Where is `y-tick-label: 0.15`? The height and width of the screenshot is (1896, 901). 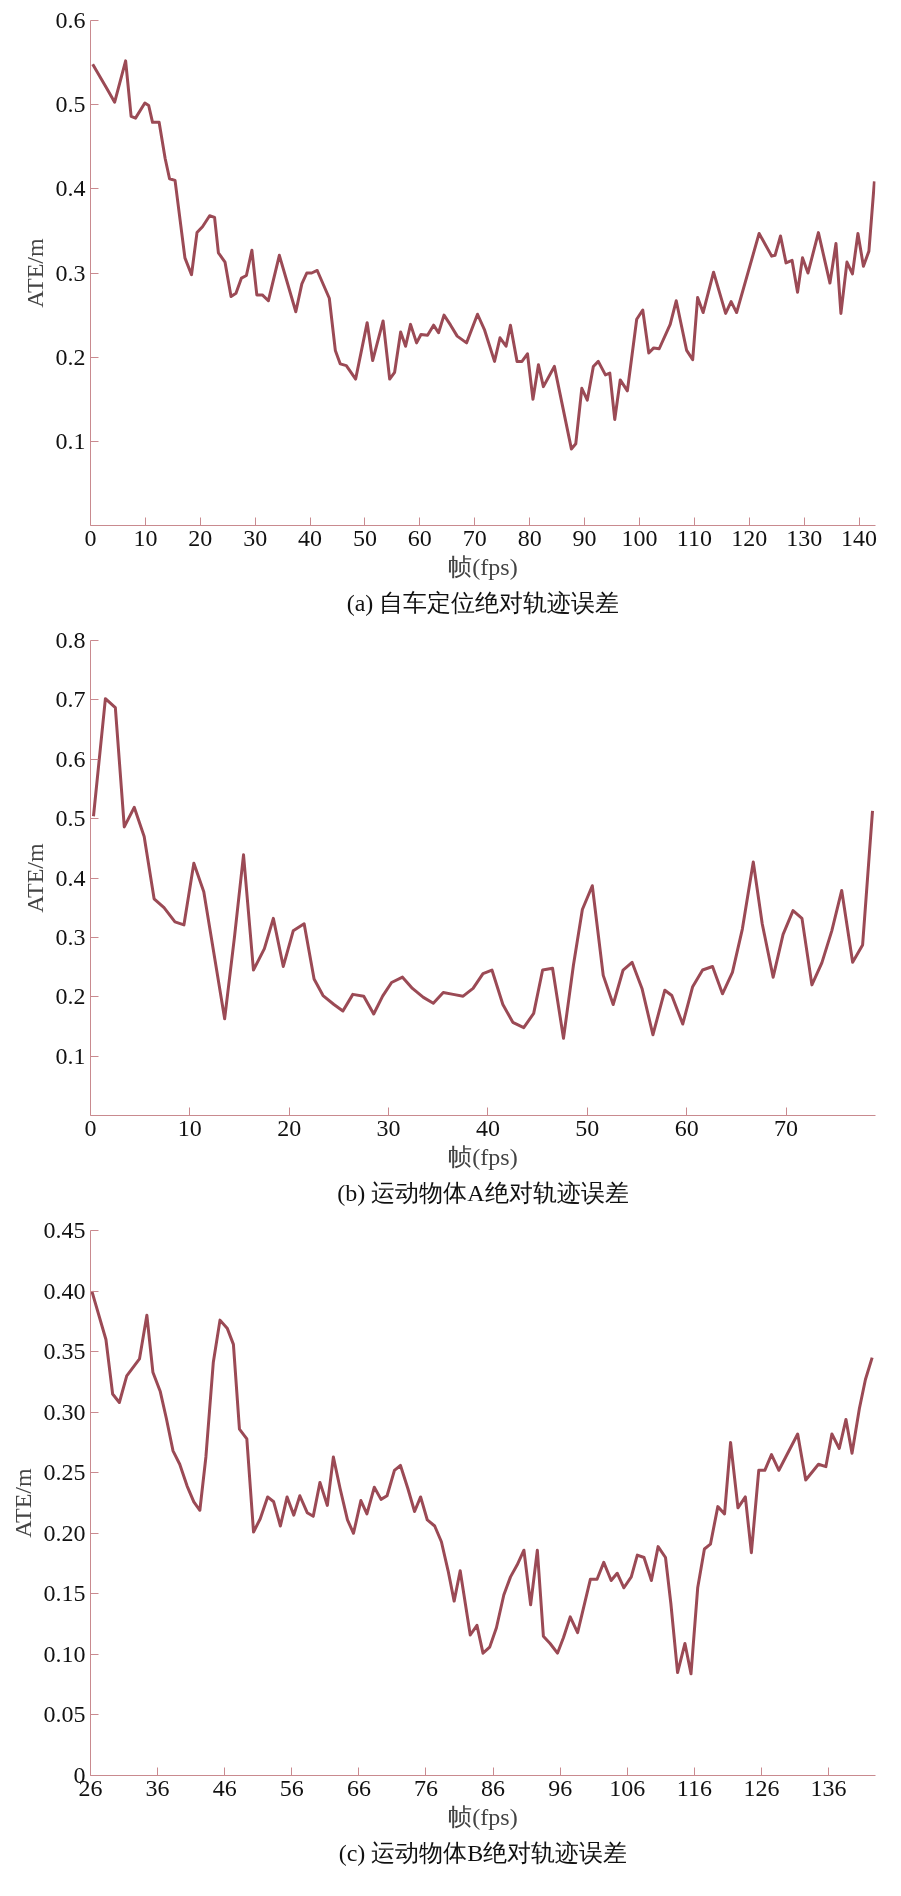
y-tick-label: 0.15 is located at coordinates (64, 1593).